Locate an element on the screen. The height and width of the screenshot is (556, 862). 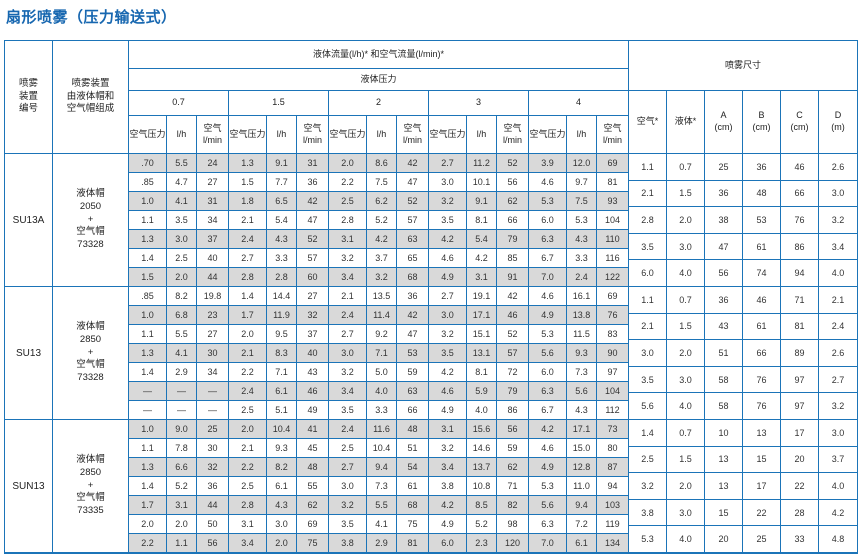
flow-cell: 3.7 is located at coordinates (382, 258).